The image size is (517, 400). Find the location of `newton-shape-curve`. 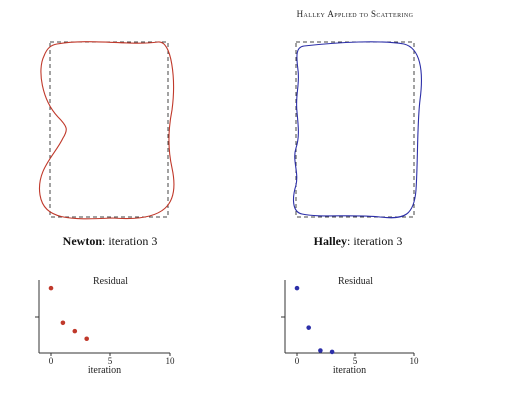

newton-shape-curve is located at coordinates (106, 130).